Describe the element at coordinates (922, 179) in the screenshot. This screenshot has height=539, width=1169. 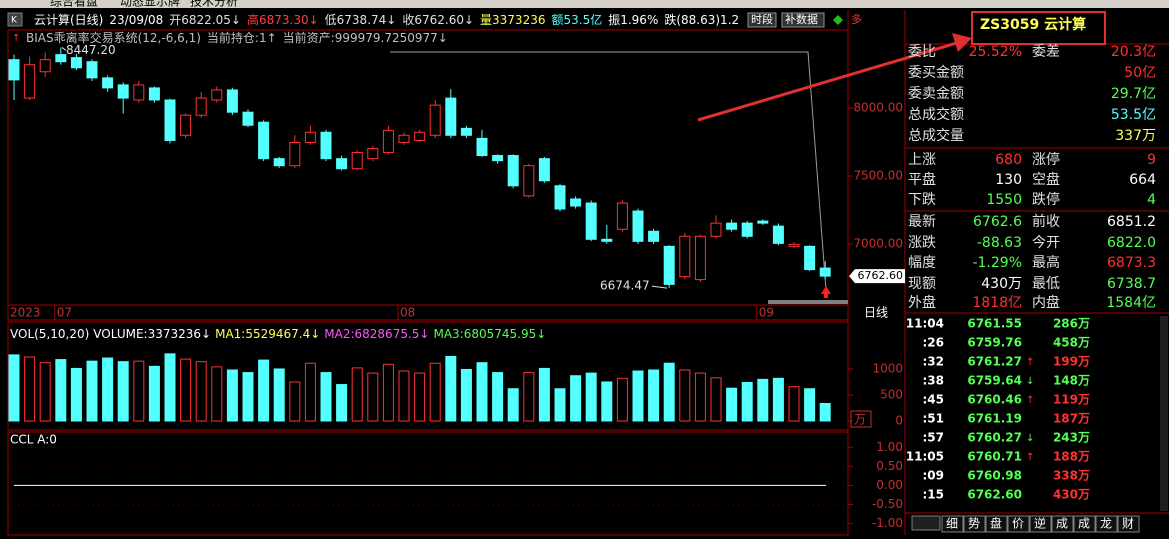
I see `quote-label: 平盘` at that location.